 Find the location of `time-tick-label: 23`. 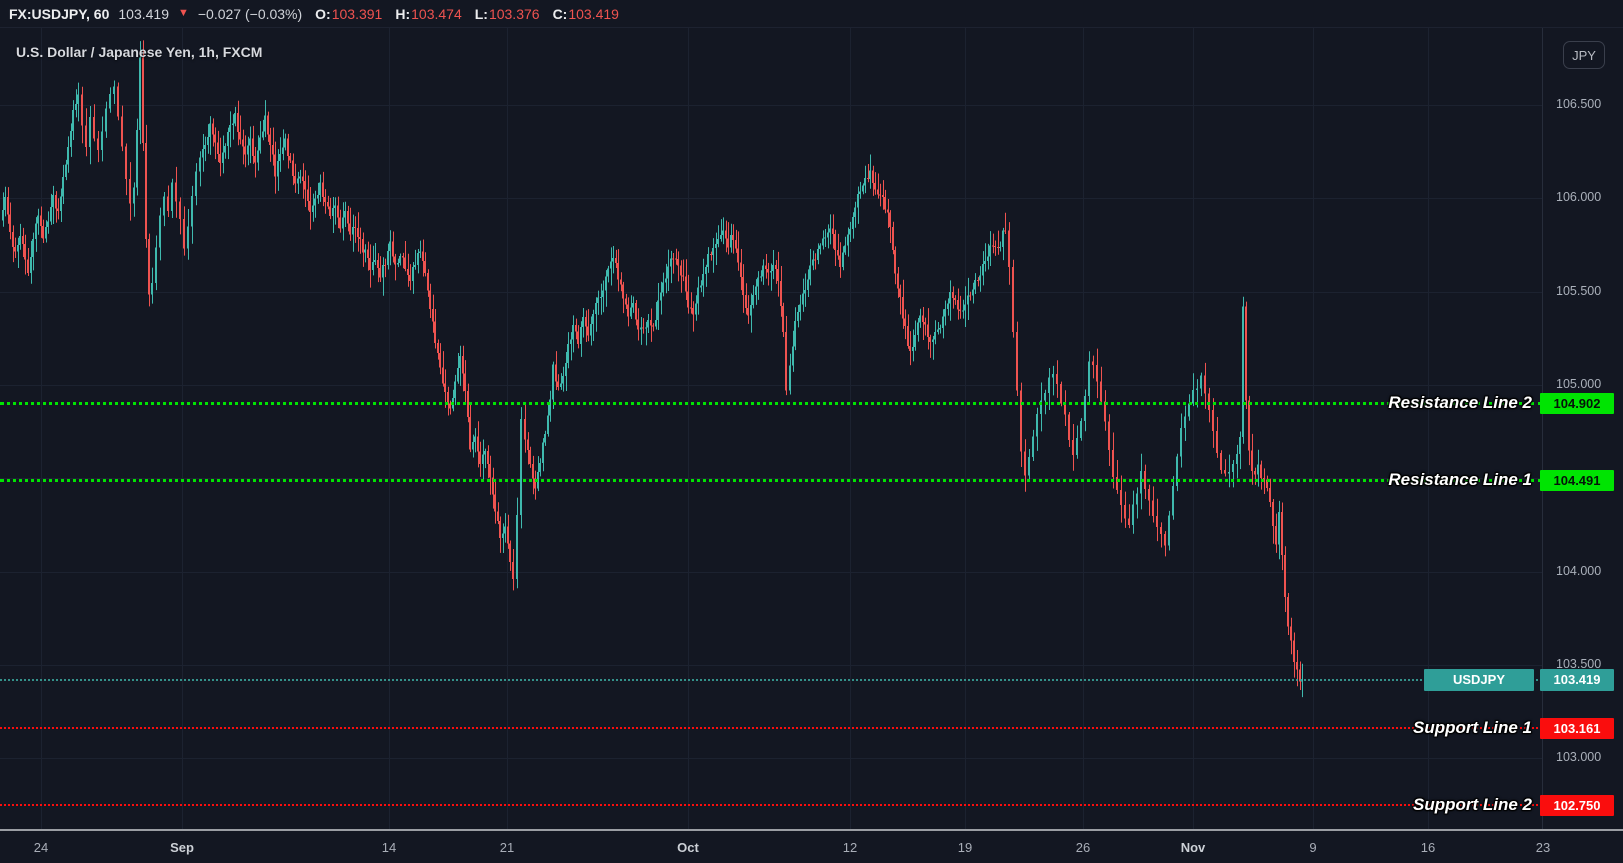

time-tick-label: 23 is located at coordinates (1543, 847).